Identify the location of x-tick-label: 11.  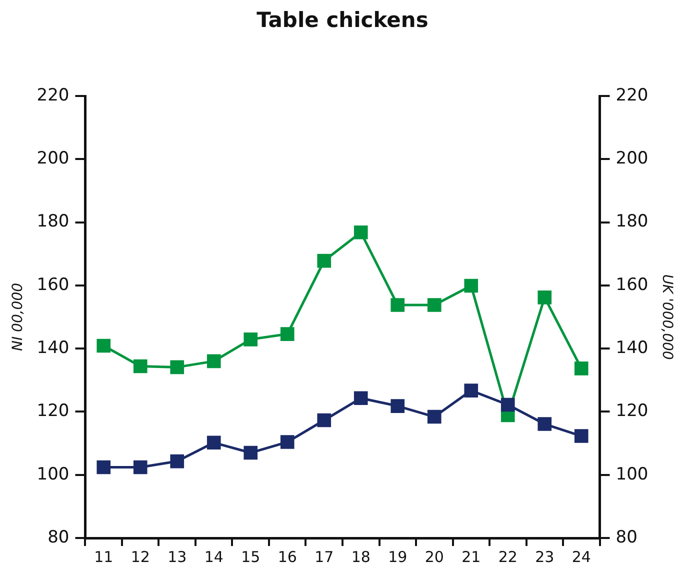
(104, 557).